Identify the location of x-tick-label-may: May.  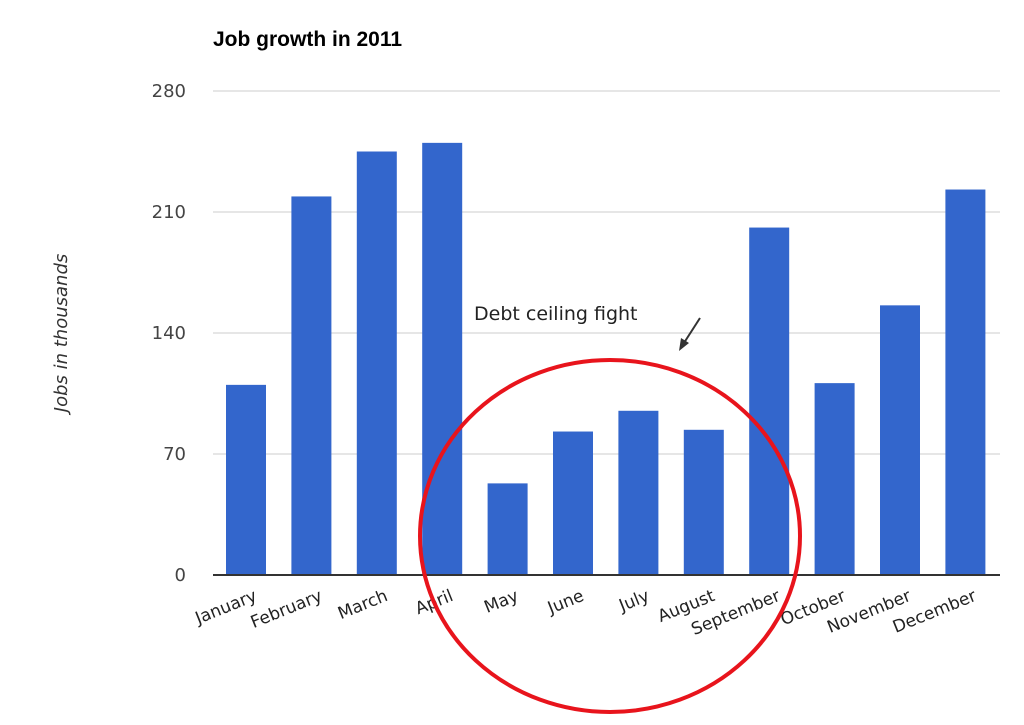
(501, 602).